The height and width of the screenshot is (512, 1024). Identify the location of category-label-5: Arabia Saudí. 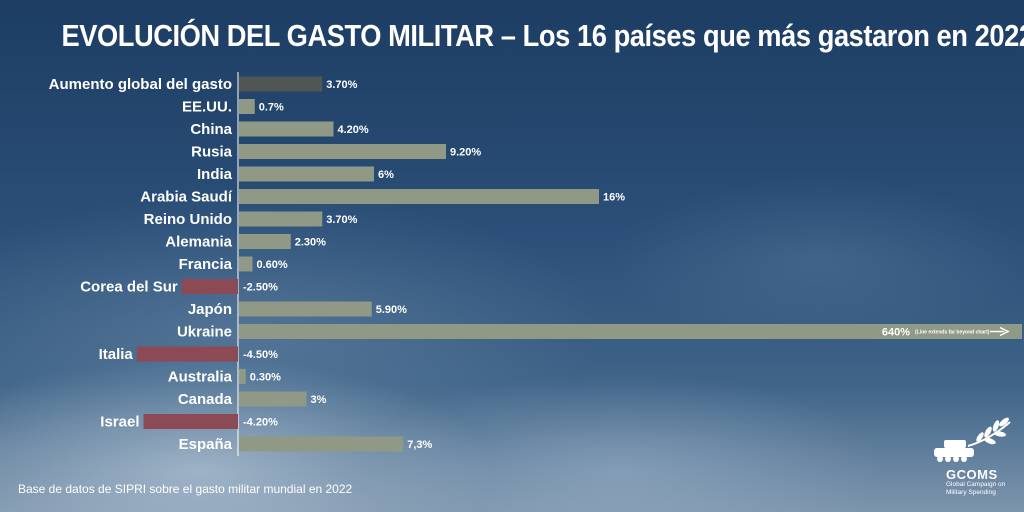
(186, 197).